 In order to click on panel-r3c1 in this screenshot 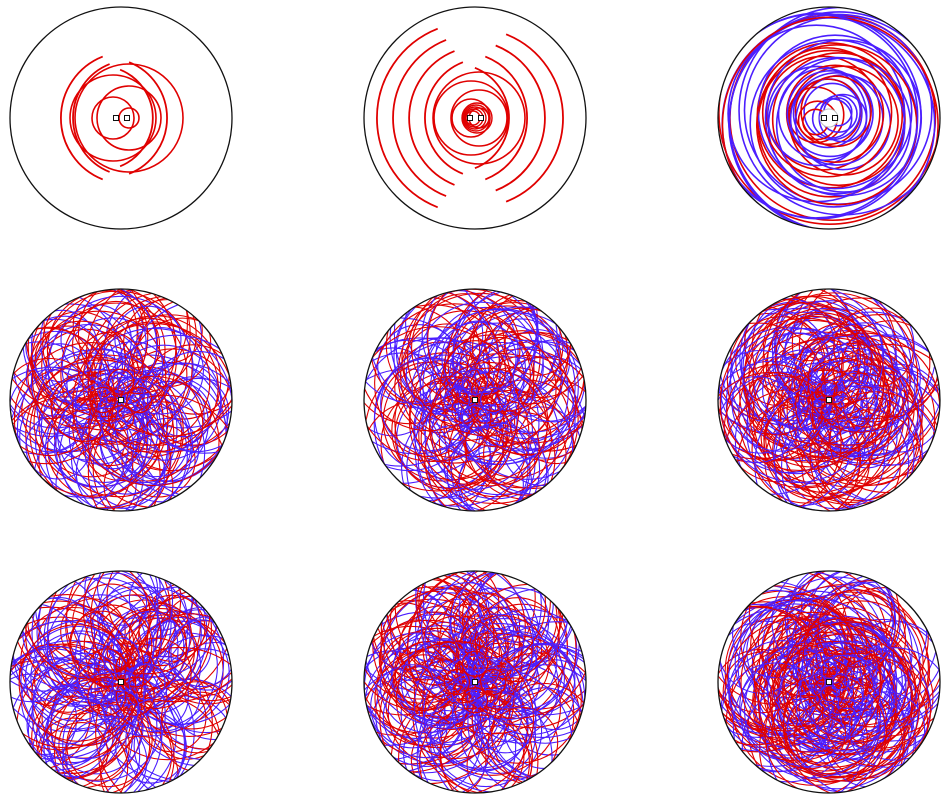, I will do `click(121, 682)`.